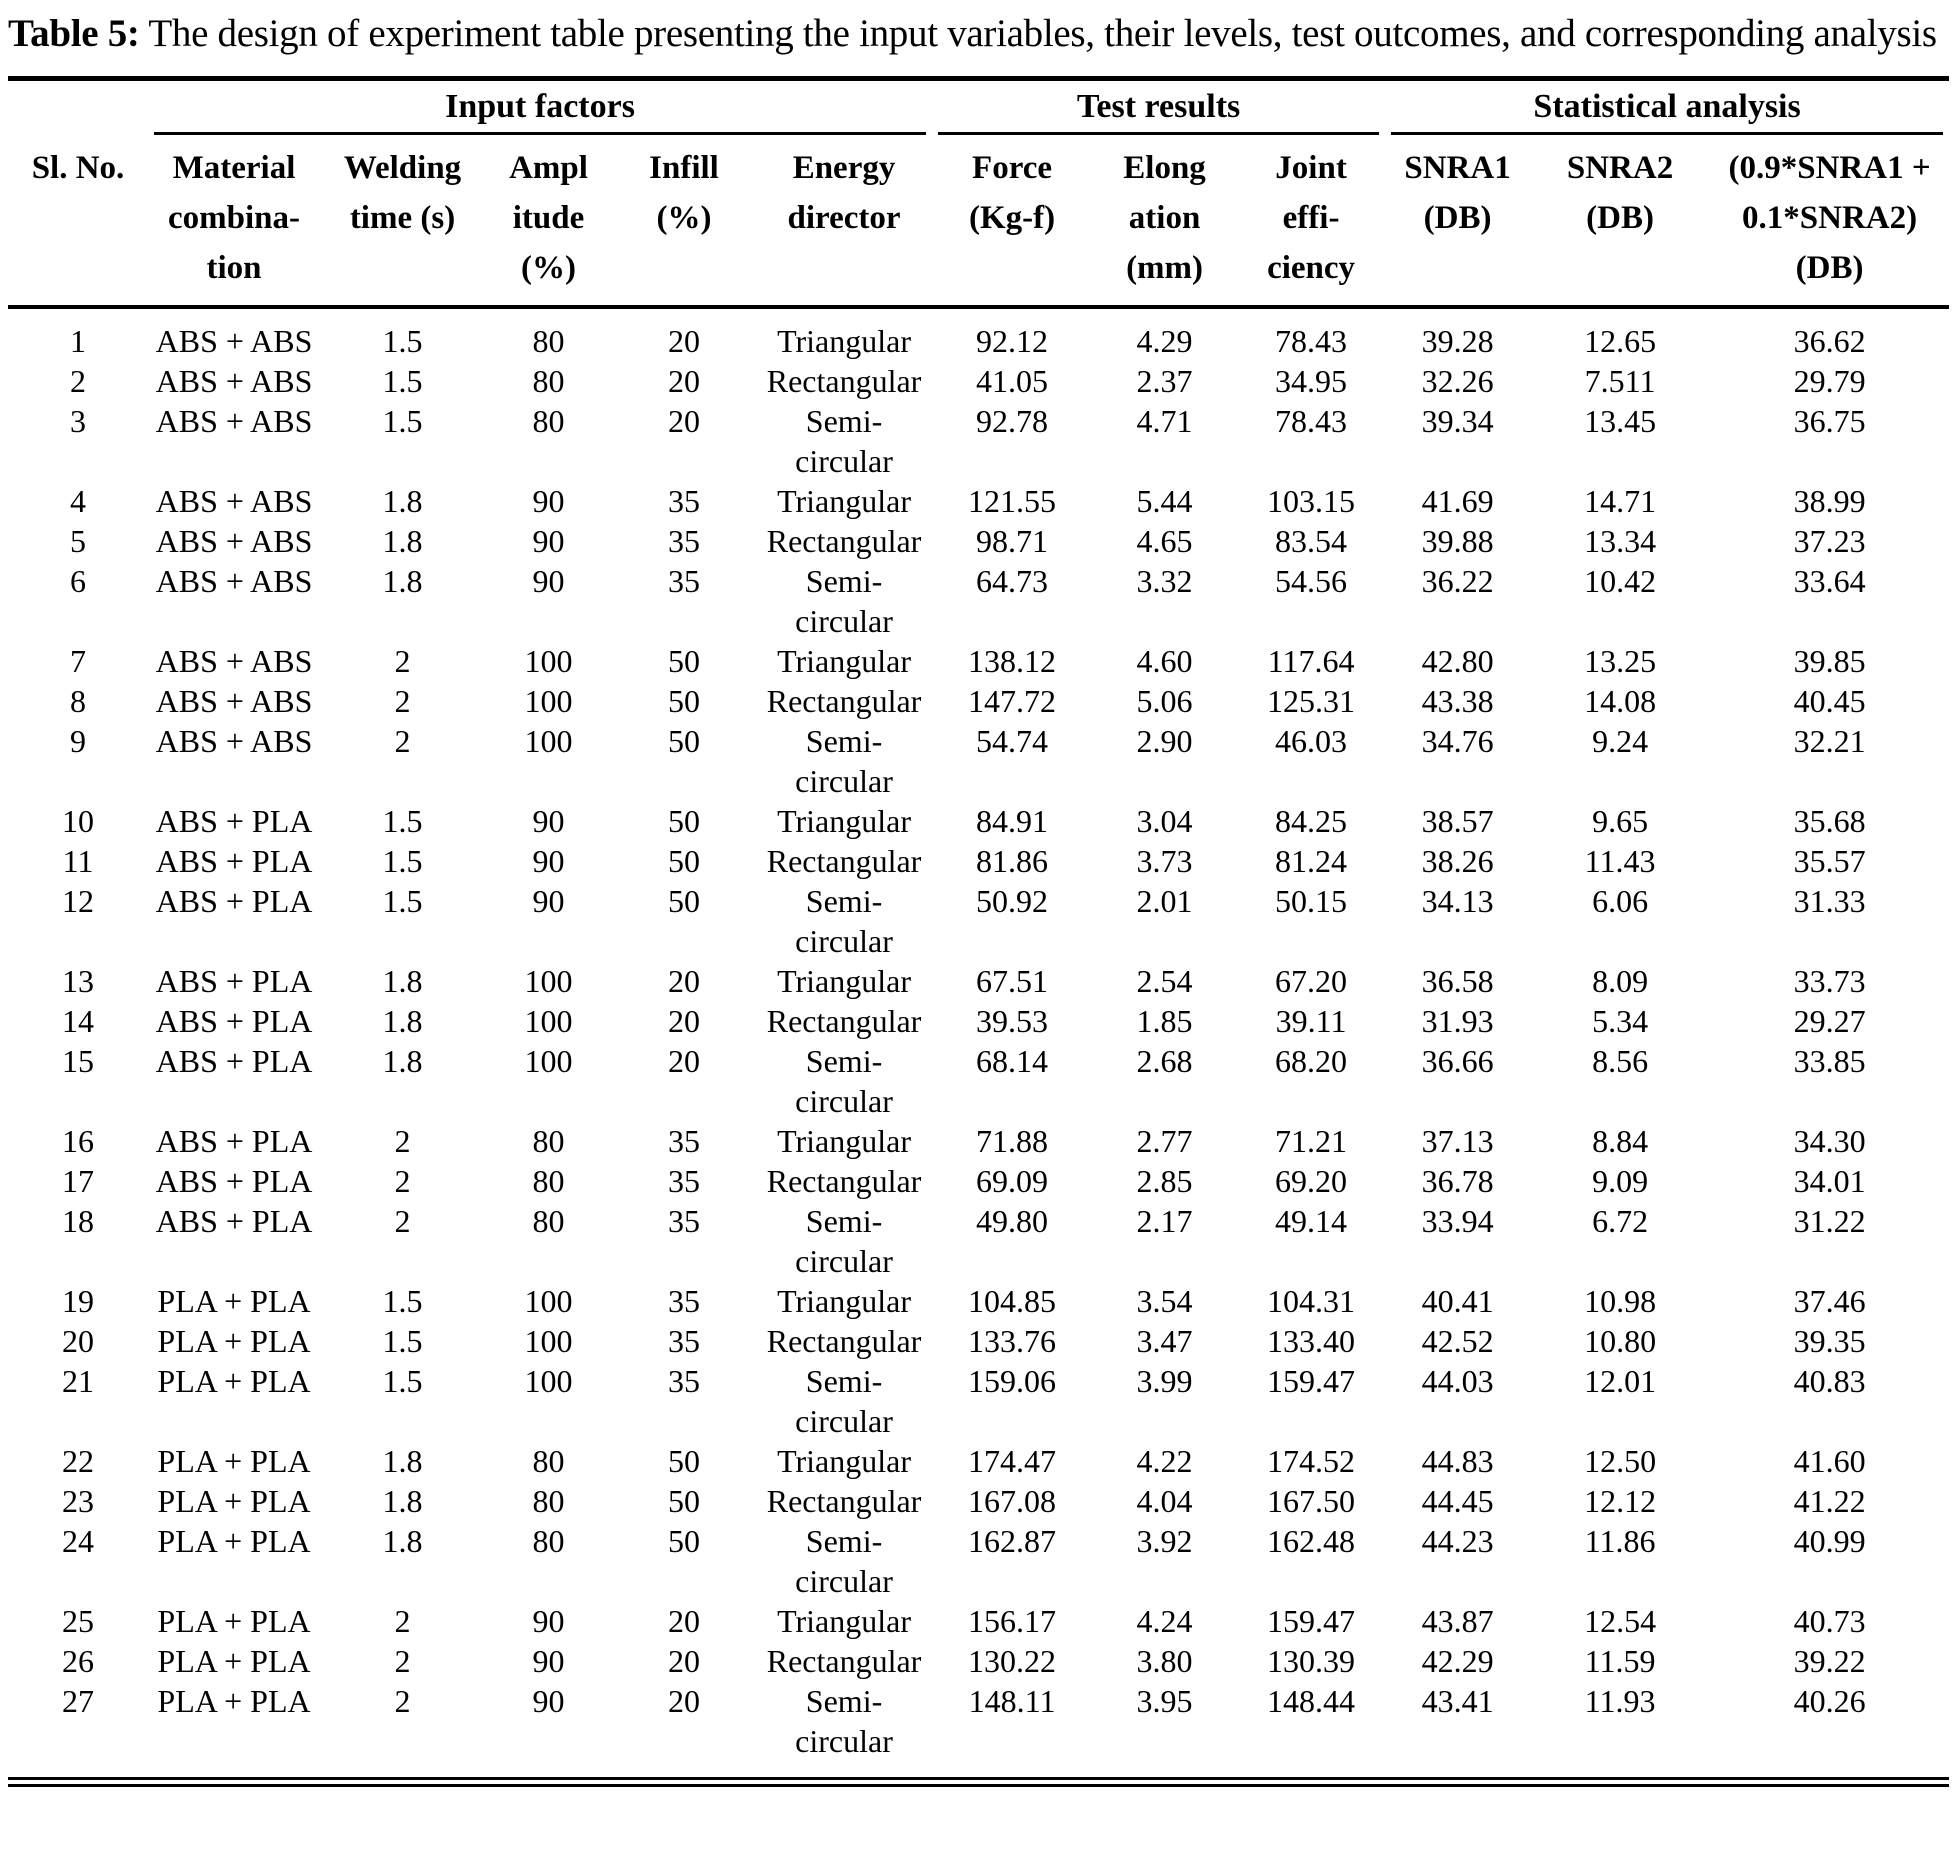  I want to click on cell-snra1: 33.94, so click(1457, 1241).